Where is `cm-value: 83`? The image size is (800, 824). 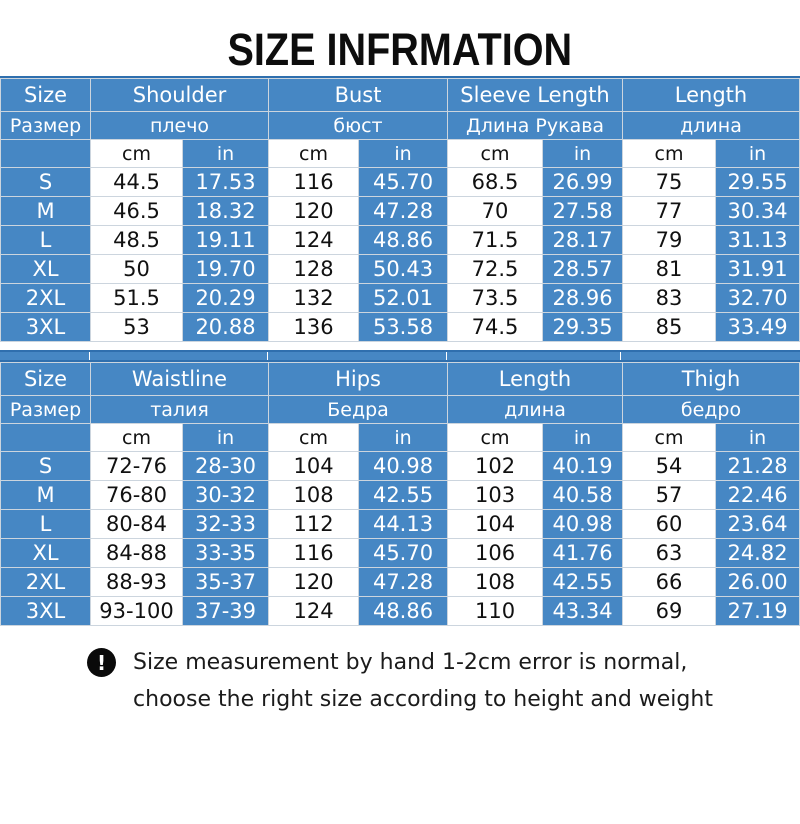 cm-value: 83 is located at coordinates (669, 298).